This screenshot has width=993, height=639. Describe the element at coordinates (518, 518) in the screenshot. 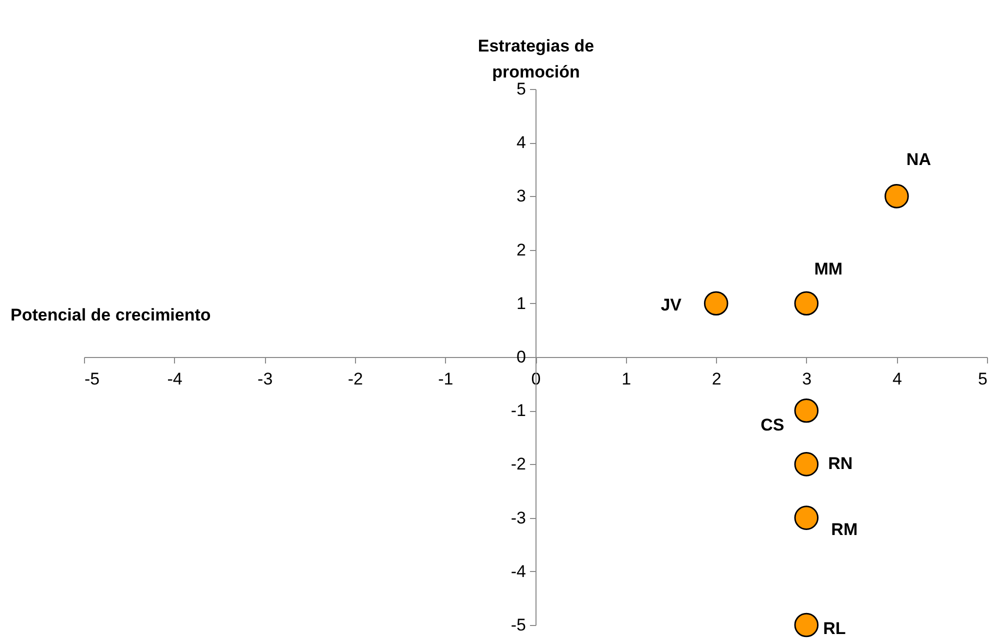

I see `y-tick-label: -3` at that location.